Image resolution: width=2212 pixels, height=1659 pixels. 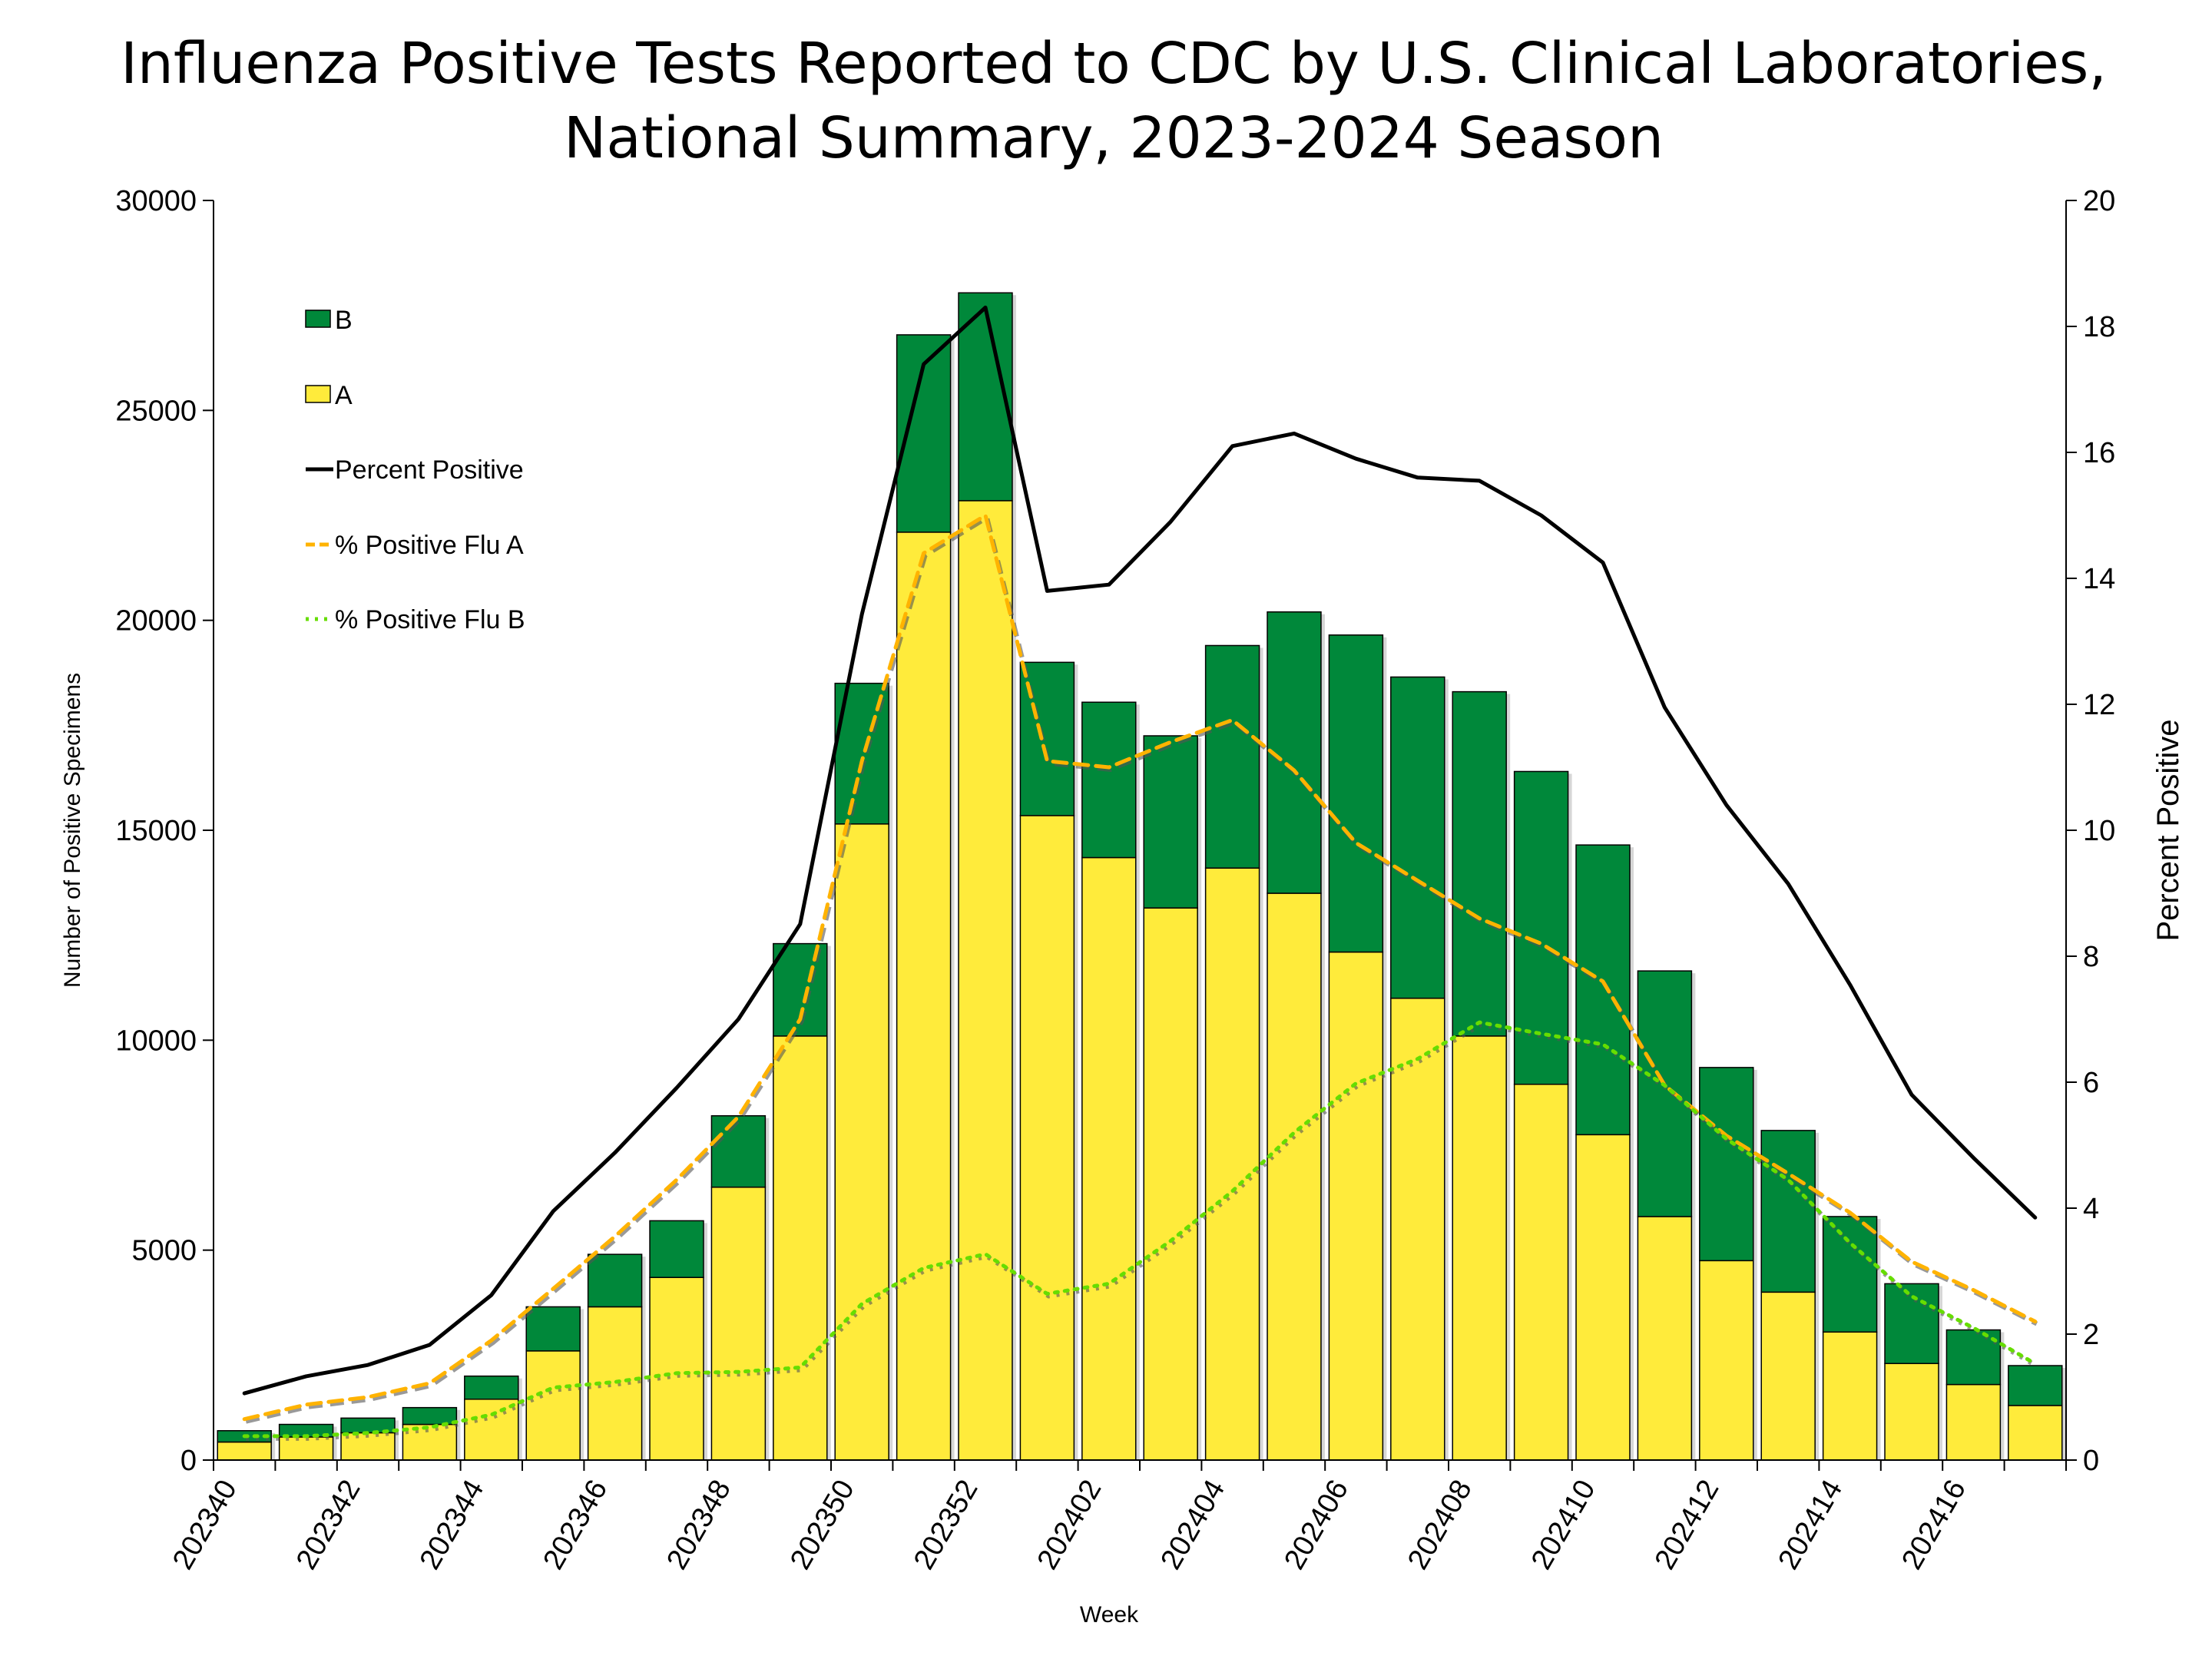 What do you see at coordinates (73, 831) in the screenshot?
I see `y-axis-label: Number of Positive Specimens` at bounding box center [73, 831].